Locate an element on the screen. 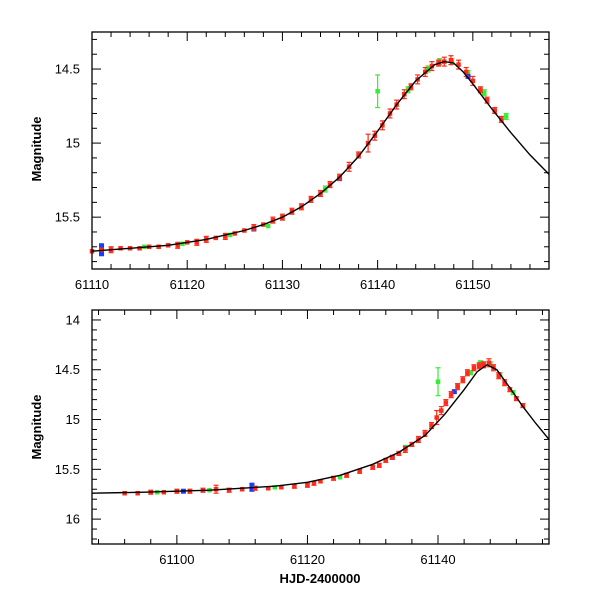  x-tick-label: 61130 is located at coordinates (282, 284).